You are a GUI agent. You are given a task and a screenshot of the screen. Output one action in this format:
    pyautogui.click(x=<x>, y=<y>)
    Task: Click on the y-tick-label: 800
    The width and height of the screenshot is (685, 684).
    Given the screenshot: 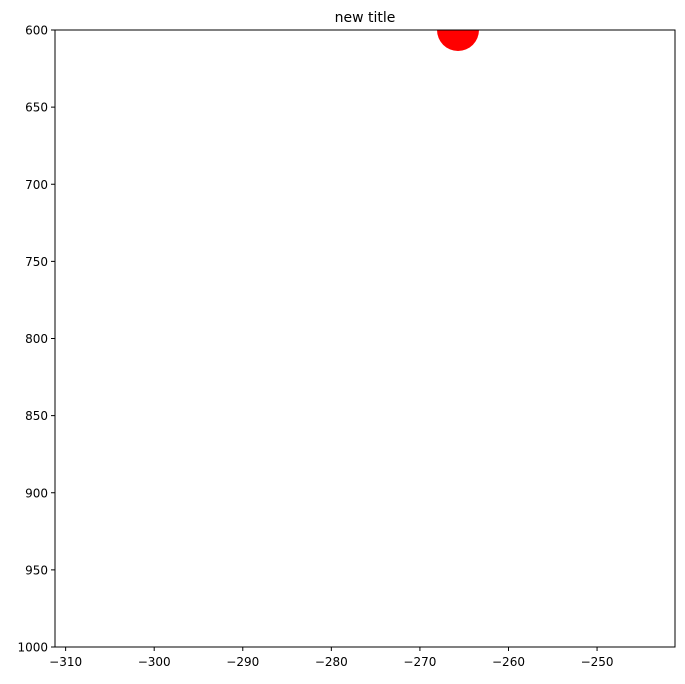 What is the action you would take?
    pyautogui.click(x=36, y=339)
    